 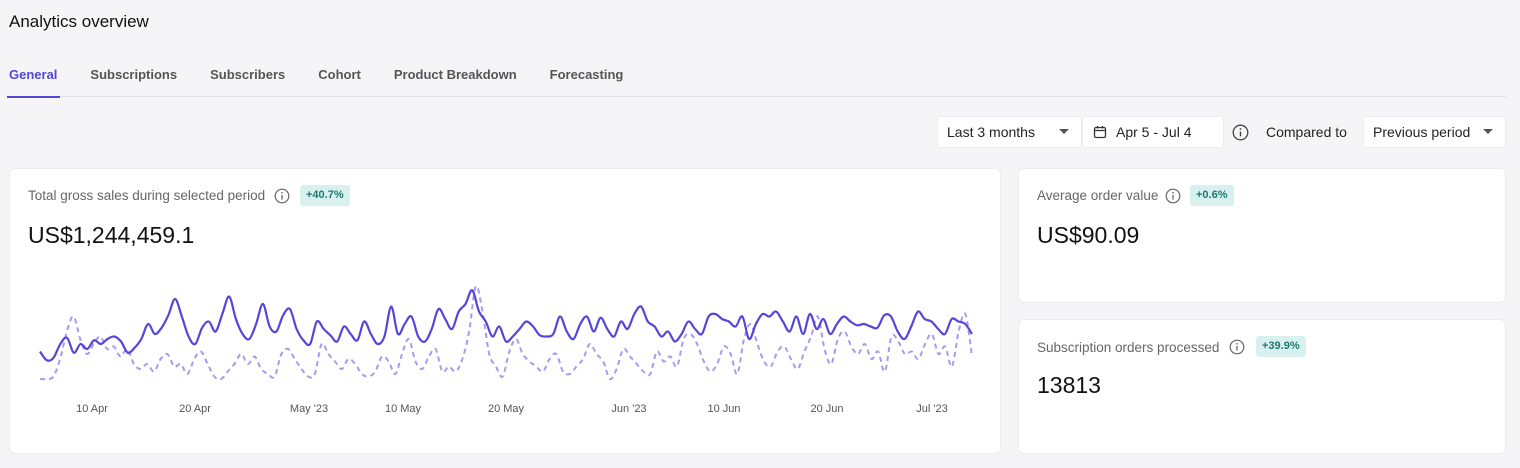 I want to click on x-tick-label: 10 May, so click(x=403, y=409).